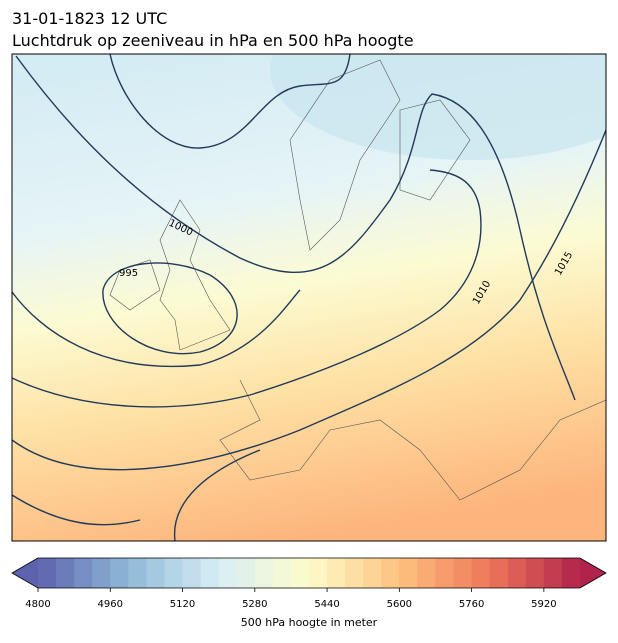  Describe the element at coordinates (399, 604) in the screenshot. I see `colorbar-tick-label: 5600` at that location.